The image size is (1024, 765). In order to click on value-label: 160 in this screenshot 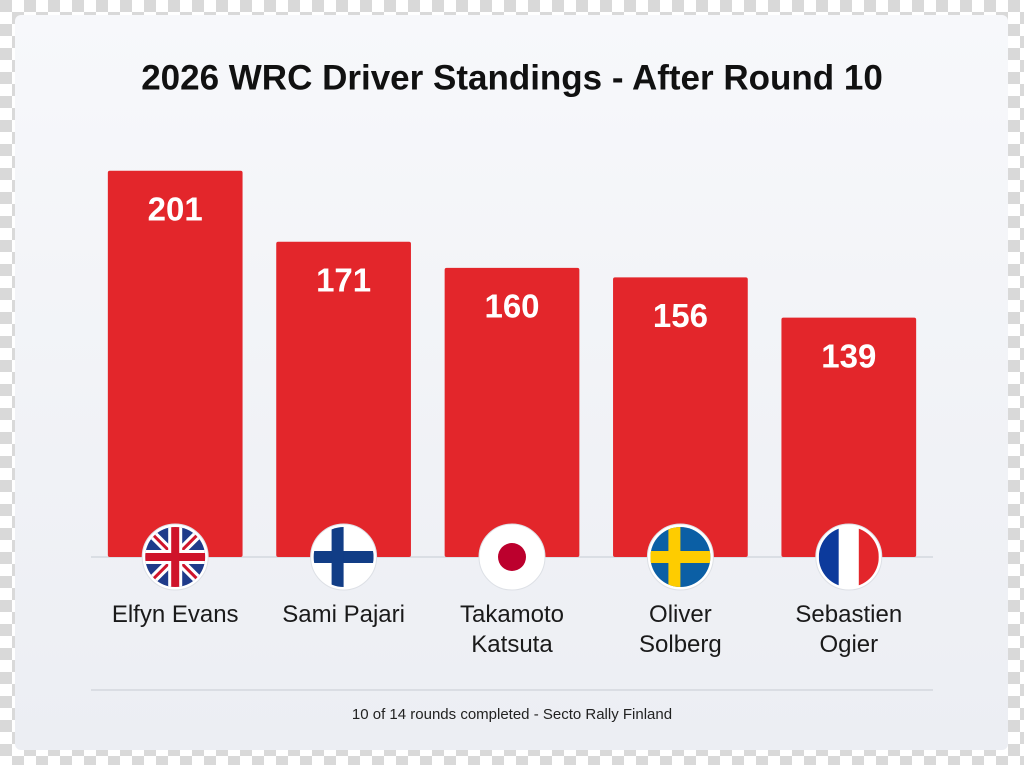, I will do `click(511, 306)`.